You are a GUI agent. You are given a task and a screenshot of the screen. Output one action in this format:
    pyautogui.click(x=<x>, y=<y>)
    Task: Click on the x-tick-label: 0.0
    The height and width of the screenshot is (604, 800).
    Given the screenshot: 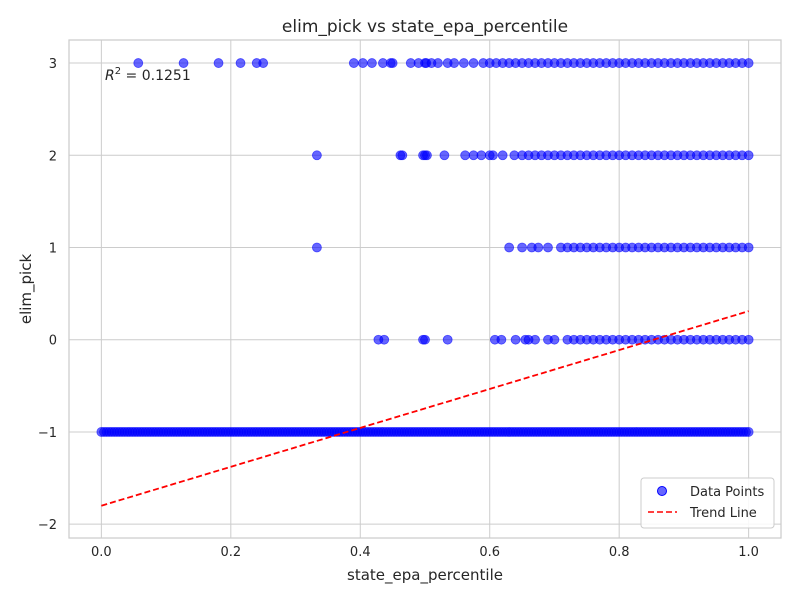 What is the action you would take?
    pyautogui.click(x=101, y=552)
    